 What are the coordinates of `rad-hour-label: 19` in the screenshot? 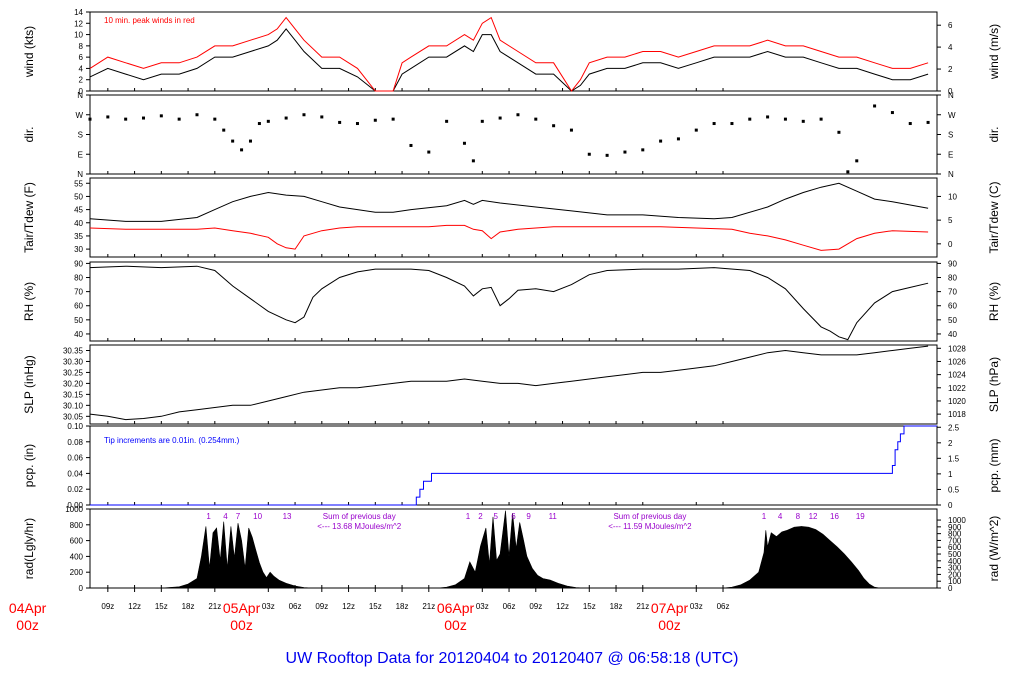 It's located at (860, 516).